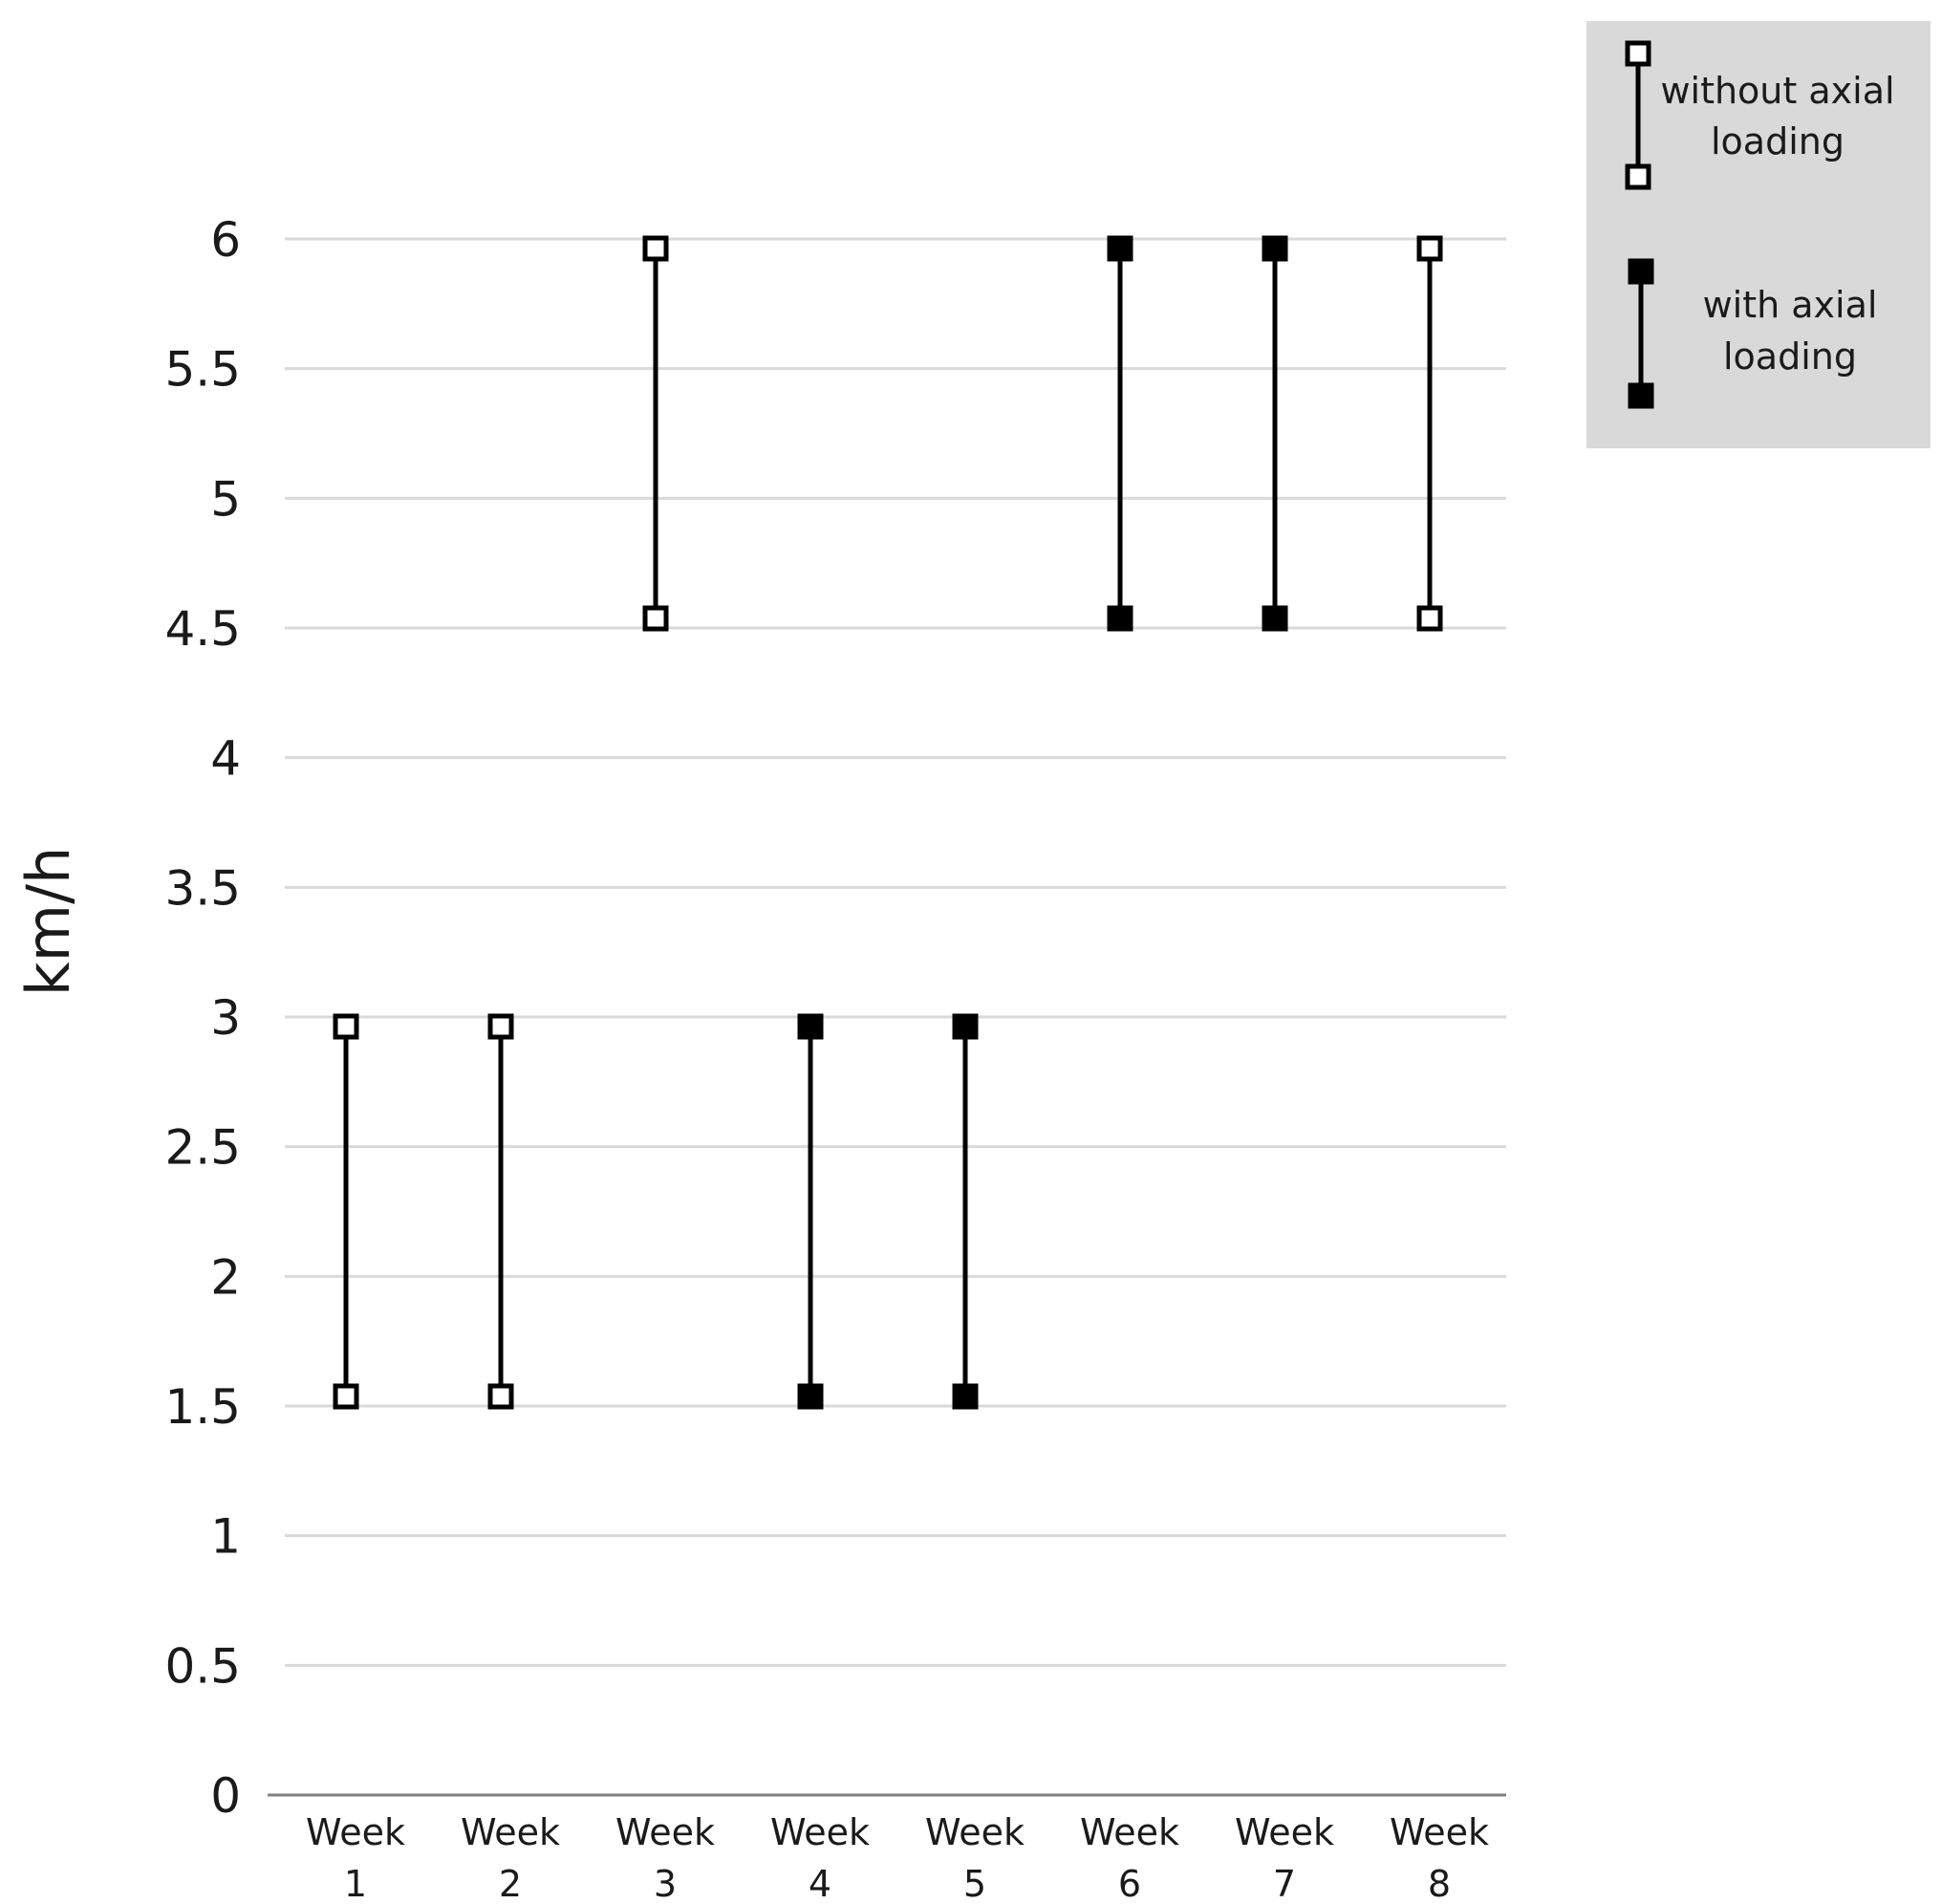 This screenshot has width=1942, height=1904. I want to click on y-tick-label: 2.5, so click(202, 1148).